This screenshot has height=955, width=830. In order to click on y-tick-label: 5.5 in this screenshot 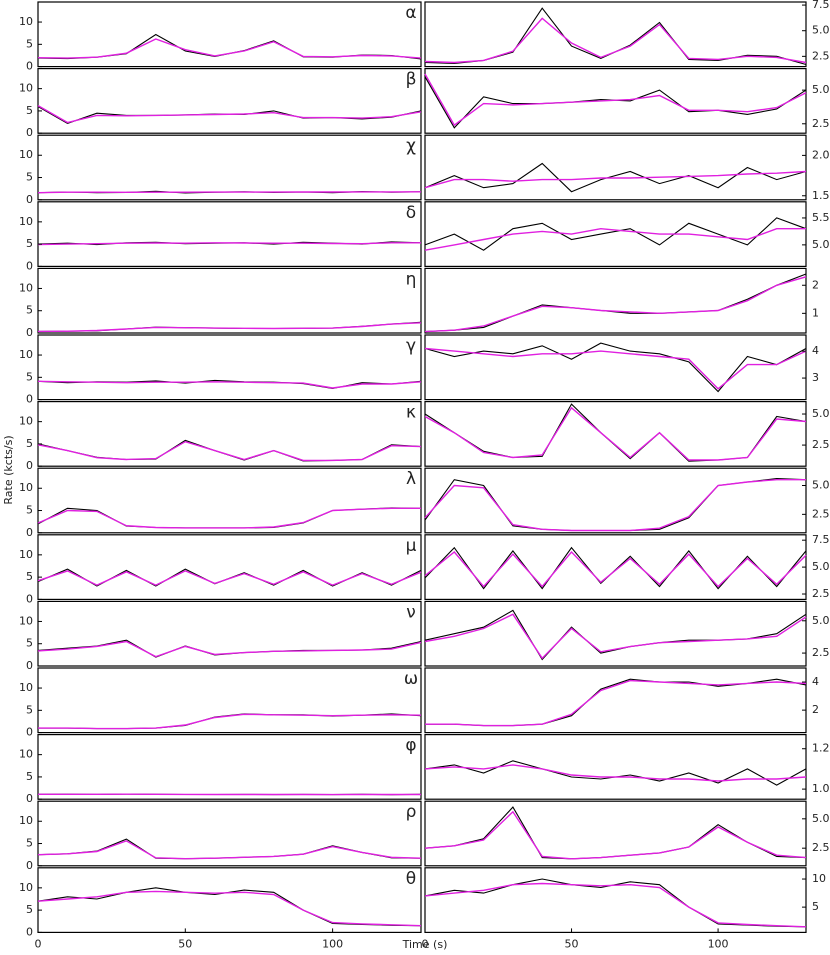, I will do `click(821, 217)`.